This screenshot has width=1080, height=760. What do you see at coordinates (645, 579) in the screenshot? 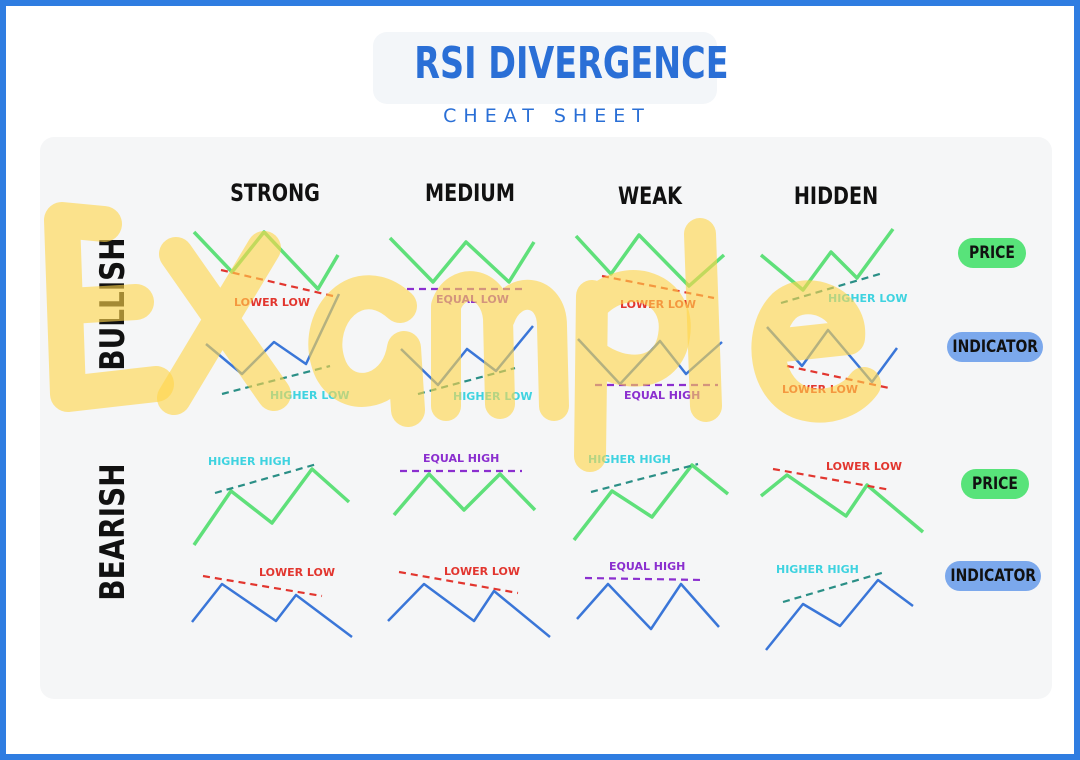
I see `bearish-weak-indicator-trendline` at bounding box center [645, 579].